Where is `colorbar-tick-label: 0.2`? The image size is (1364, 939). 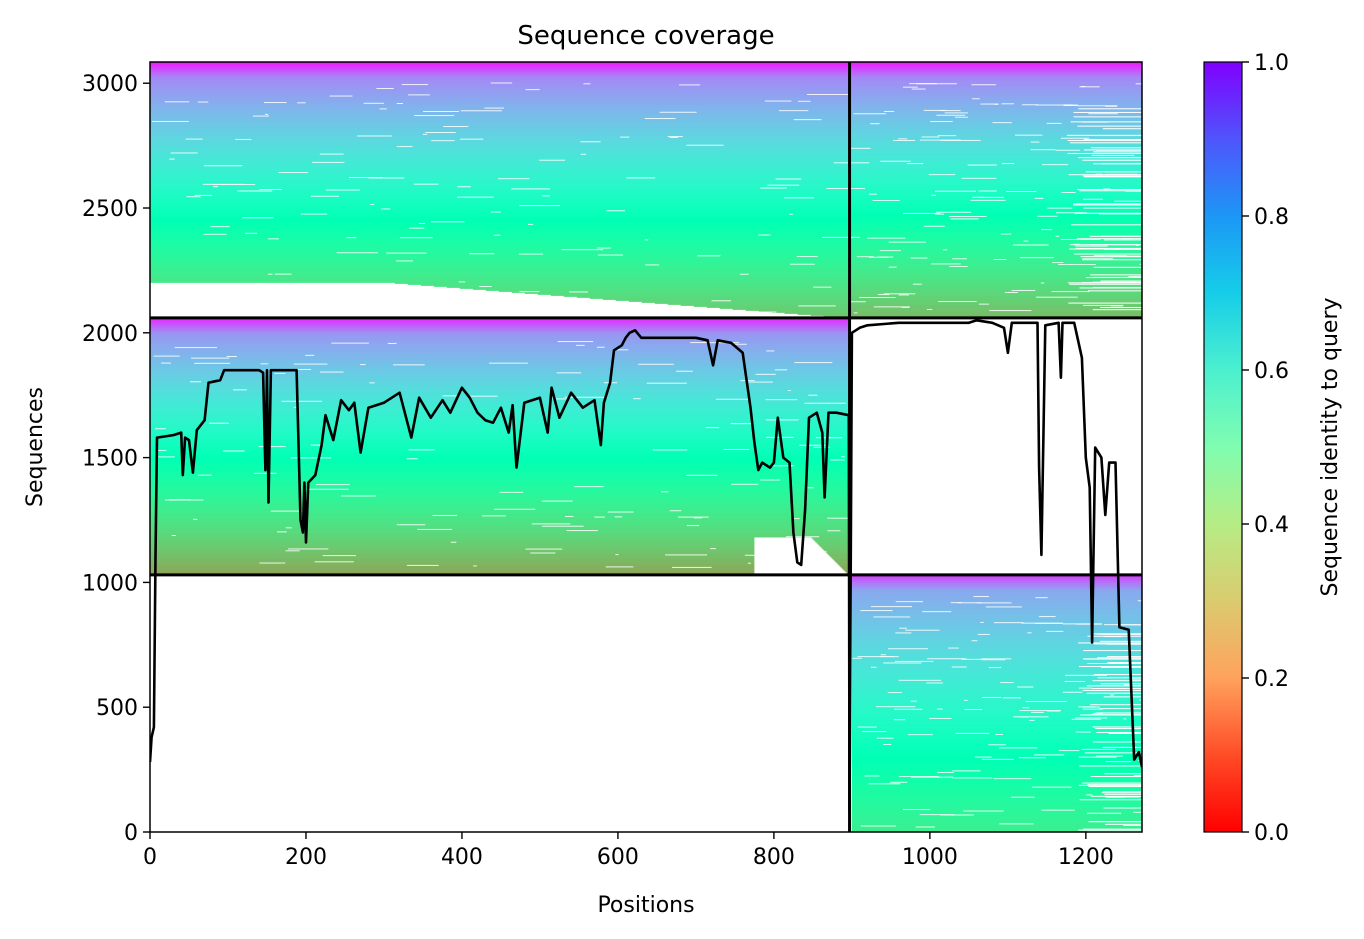
colorbar-tick-label: 0.2 is located at coordinates (1271, 679).